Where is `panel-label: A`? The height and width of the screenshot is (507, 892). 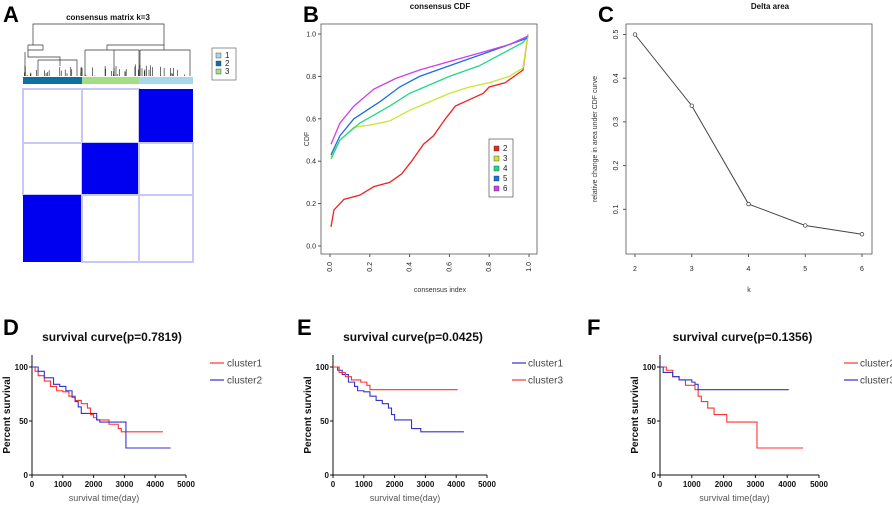 panel-label: A is located at coordinates (11, 14).